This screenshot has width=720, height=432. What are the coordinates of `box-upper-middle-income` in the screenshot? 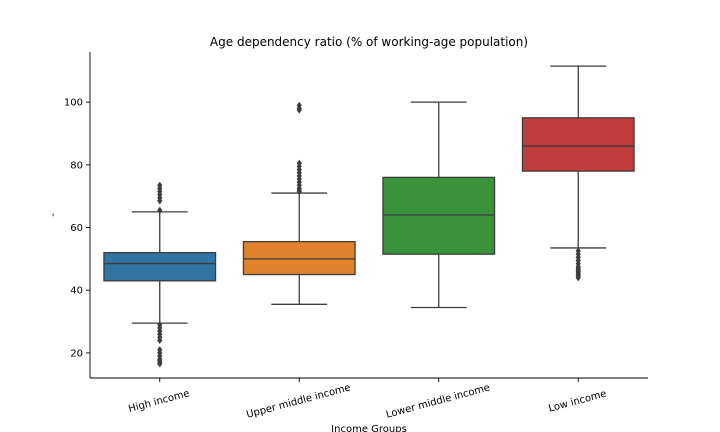 It's located at (299, 203).